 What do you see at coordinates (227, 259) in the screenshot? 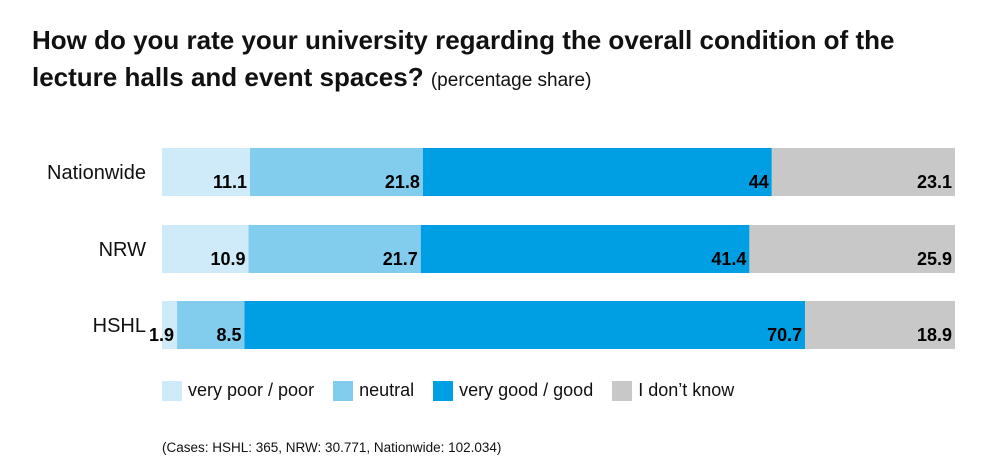
I see `value-label-nrw-very-poor-poor: 10.9` at bounding box center [227, 259].